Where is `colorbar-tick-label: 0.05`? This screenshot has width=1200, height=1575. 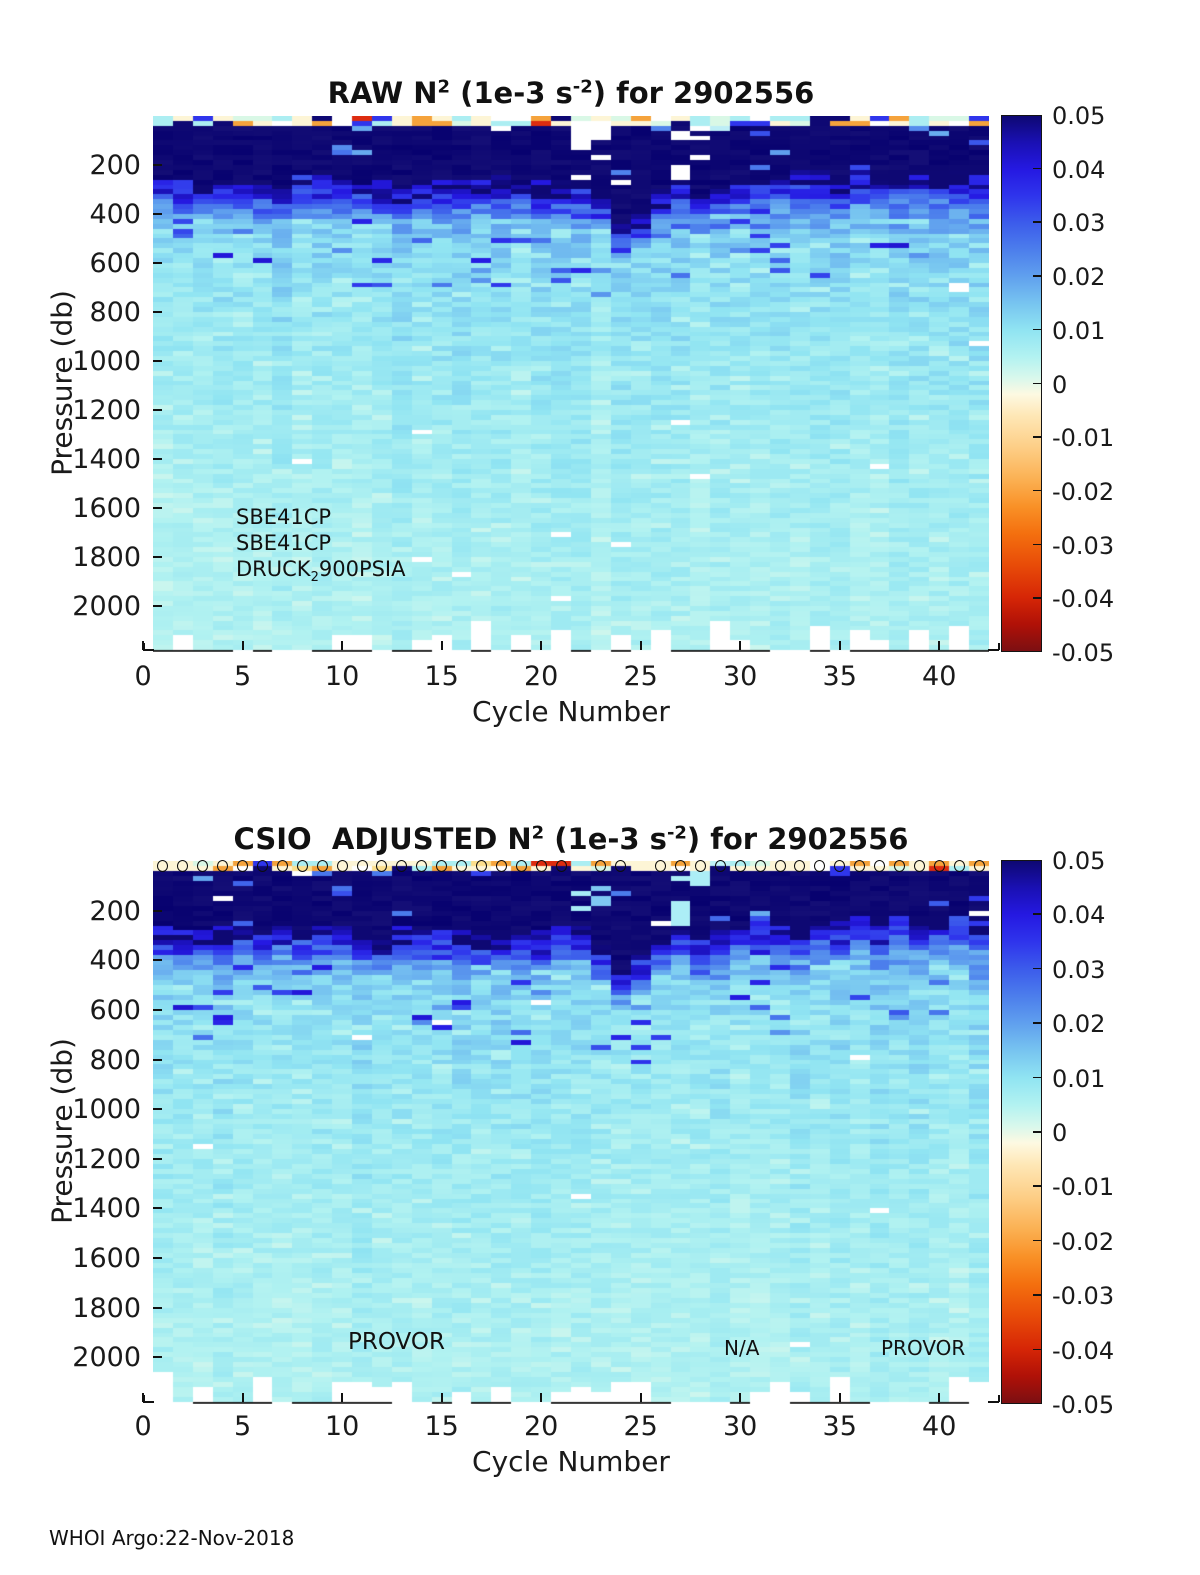
colorbar-tick-label: 0.05 is located at coordinates (1079, 116).